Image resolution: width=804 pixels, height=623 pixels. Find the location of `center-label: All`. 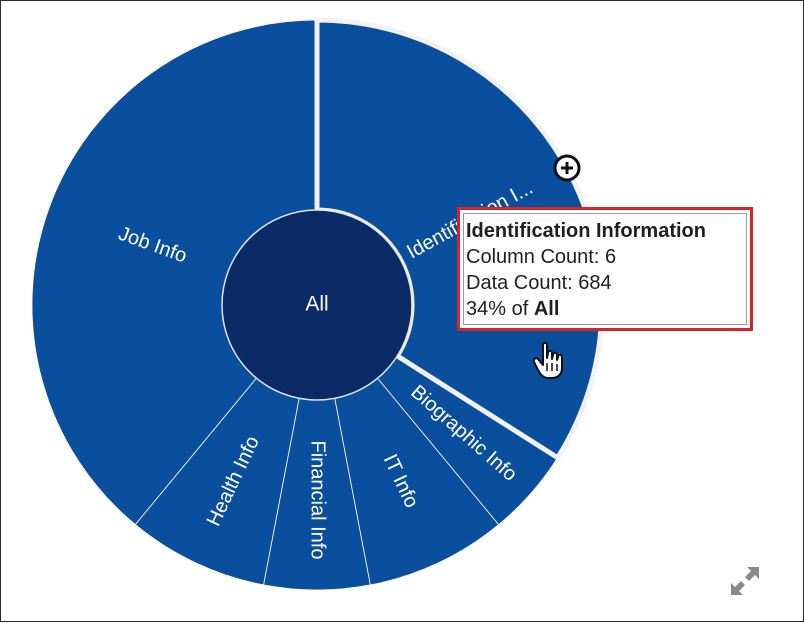

center-label: All is located at coordinates (316, 304).